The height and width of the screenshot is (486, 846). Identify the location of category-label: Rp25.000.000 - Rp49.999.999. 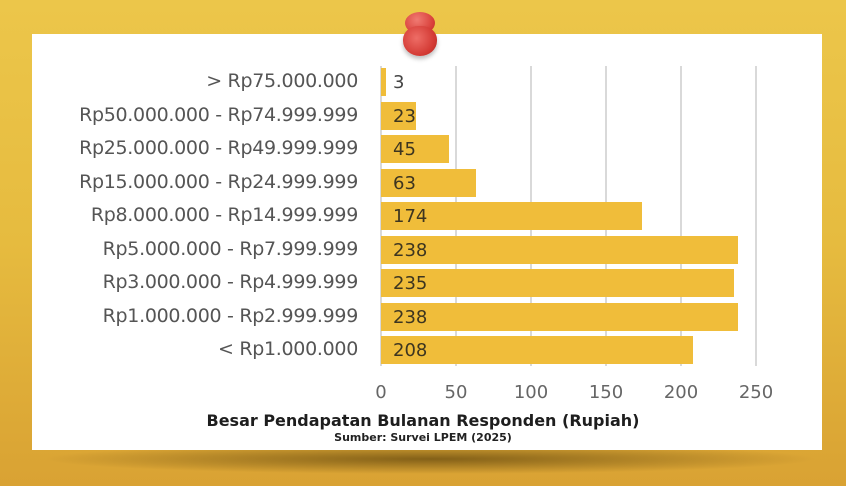
(218, 148).